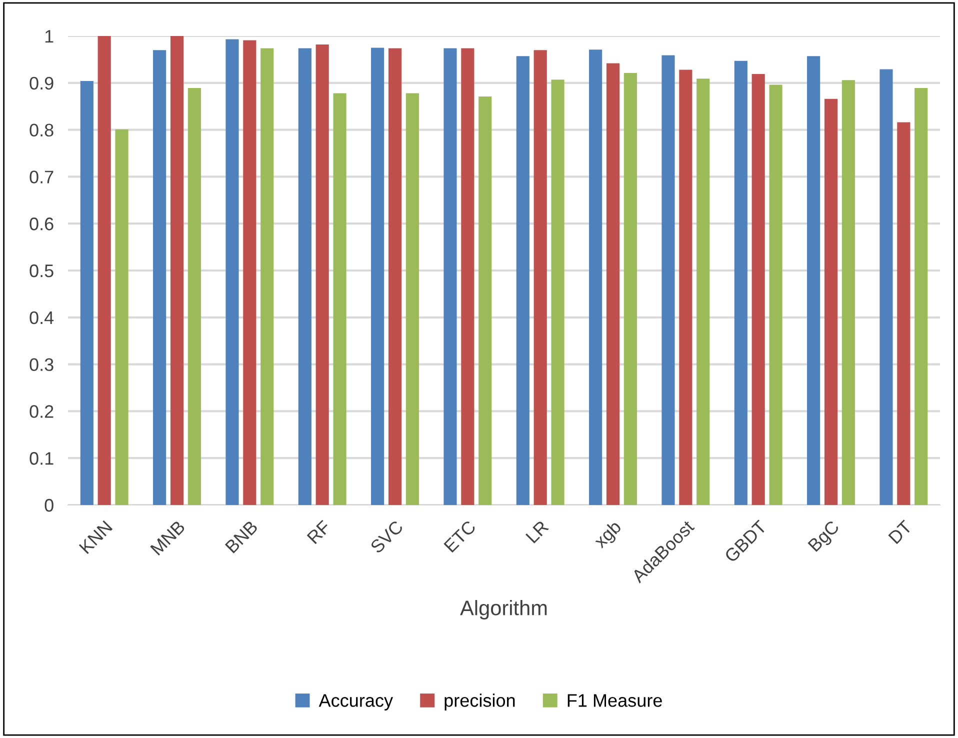 The image size is (958, 738). I want to click on x-tick-label: DT, so click(900, 532).